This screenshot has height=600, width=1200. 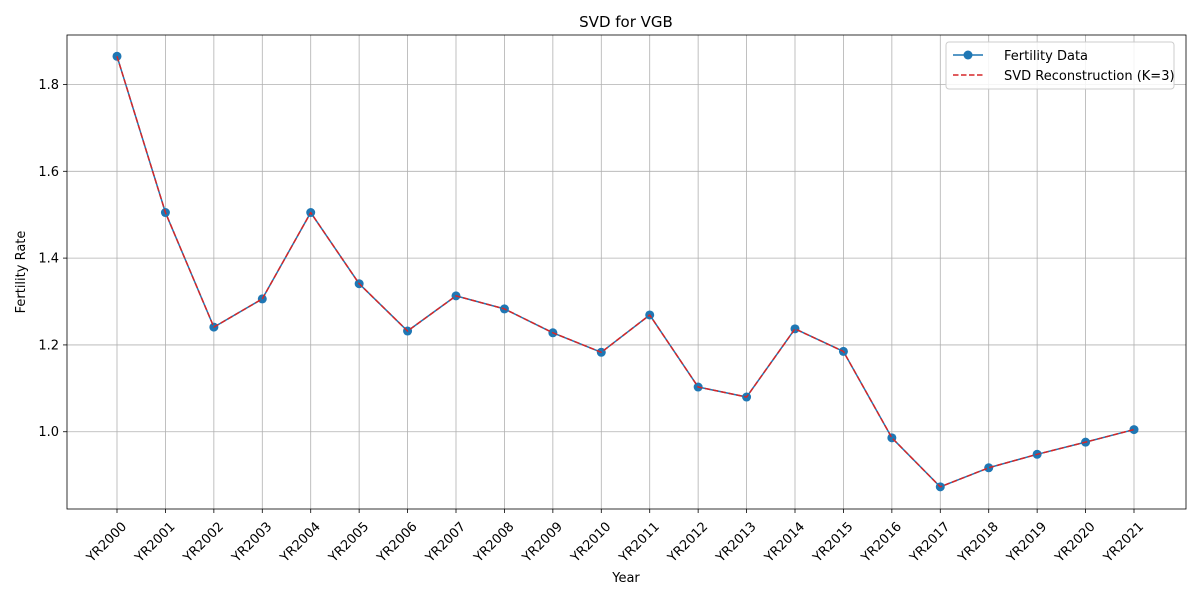 What do you see at coordinates (1046, 56) in the screenshot?
I see `legend-label-fertility: Fertility Data` at bounding box center [1046, 56].